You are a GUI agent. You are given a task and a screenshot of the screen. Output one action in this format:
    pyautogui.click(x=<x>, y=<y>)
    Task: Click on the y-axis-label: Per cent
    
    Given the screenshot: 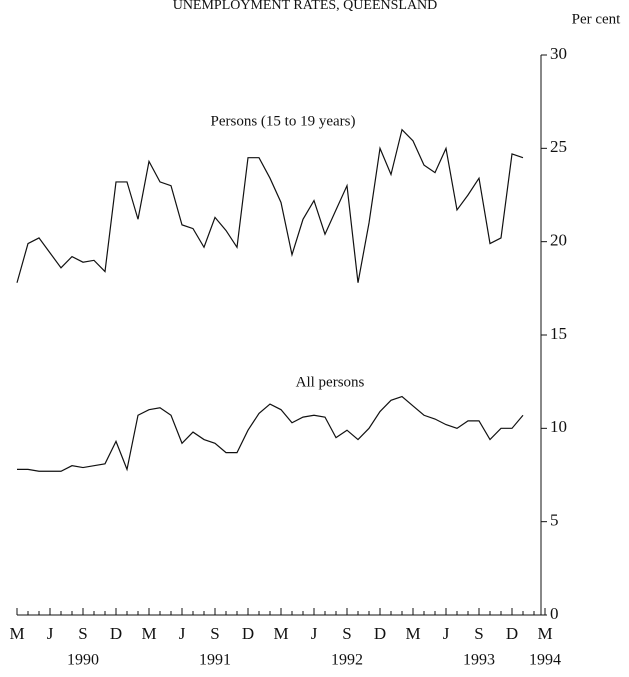 What is the action you would take?
    pyautogui.click(x=597, y=19)
    